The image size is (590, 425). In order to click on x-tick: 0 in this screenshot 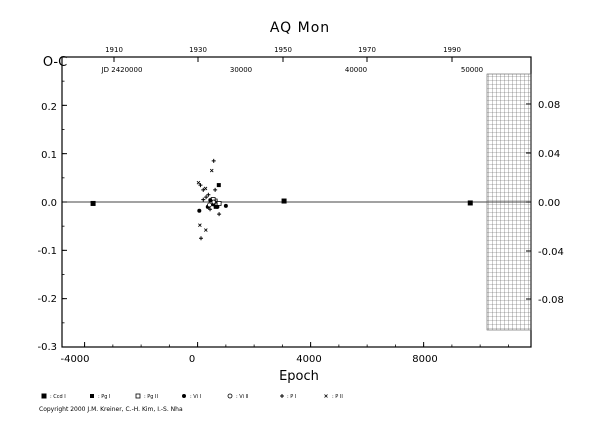, I will do `click(192, 359)`.